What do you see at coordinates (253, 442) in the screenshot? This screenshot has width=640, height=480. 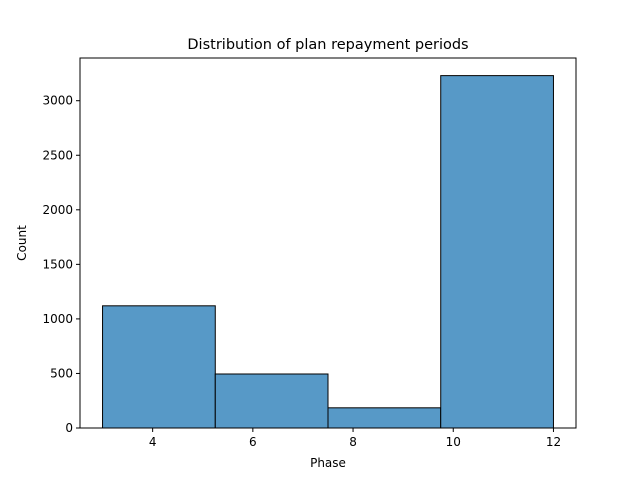 I see `x-tick-label: 6` at bounding box center [253, 442].